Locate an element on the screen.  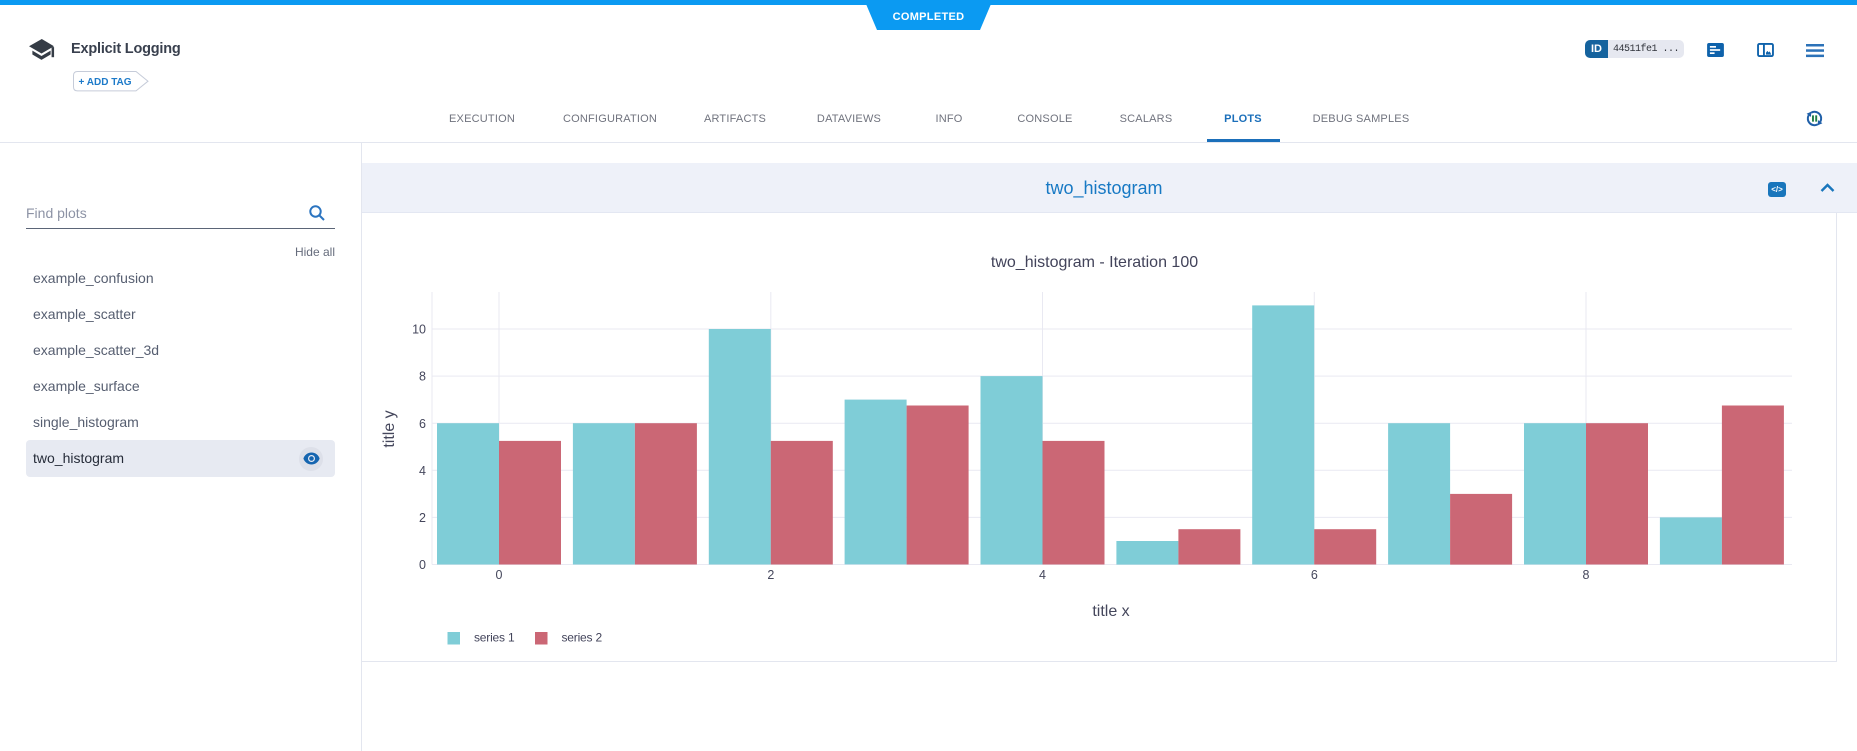
svg-text: + ADD TAG is located at coordinates (105, 82).